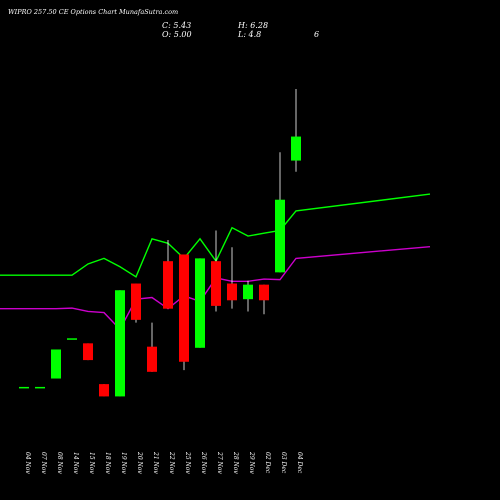 The width and height of the screenshot is (500, 500). Describe the element at coordinates (203, 462) in the screenshot. I see `x-tick-label: 26 Nov` at that location.